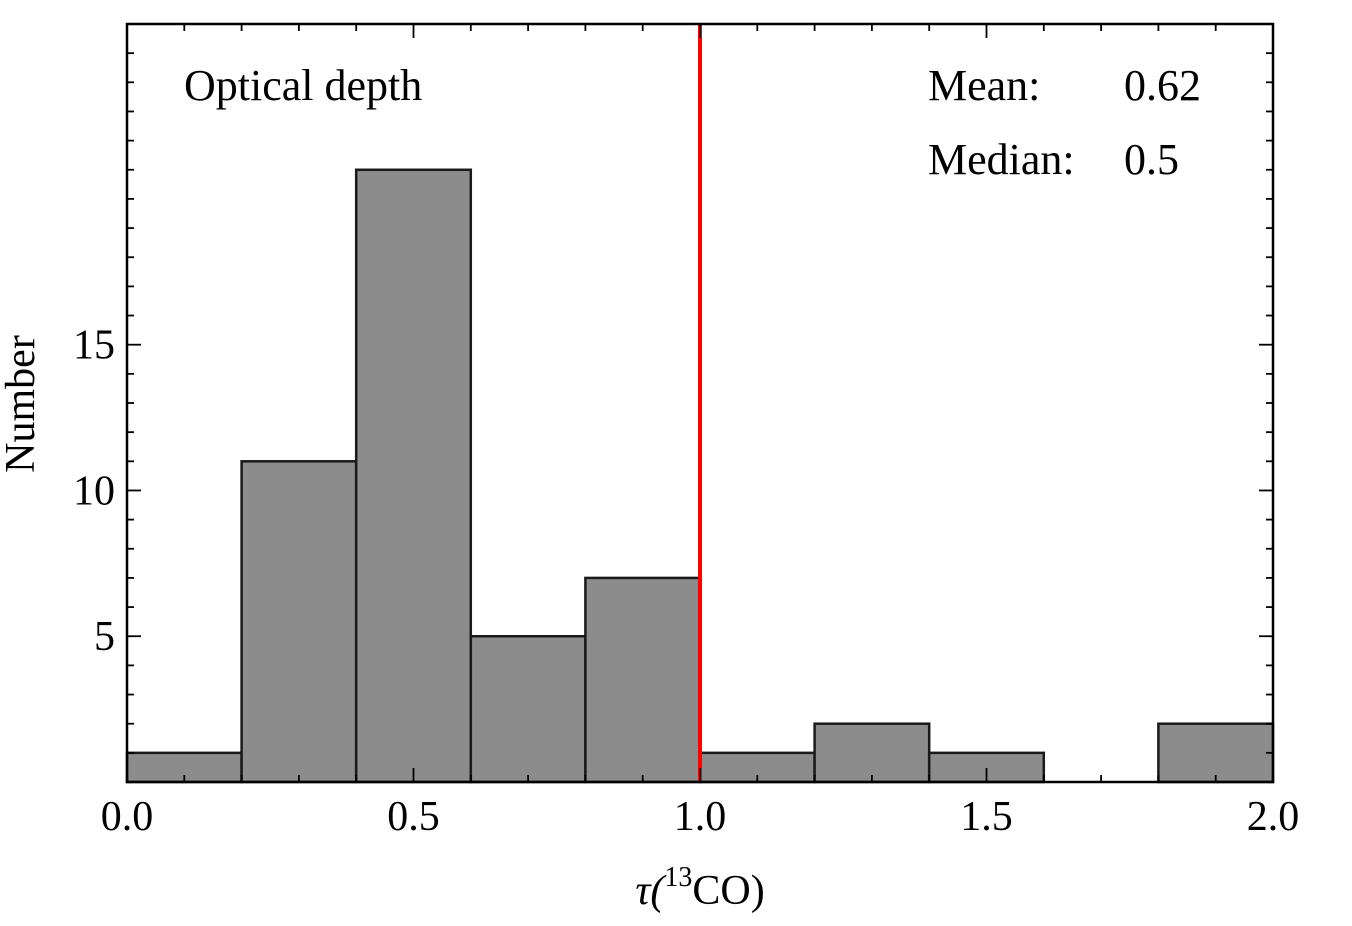 This screenshot has height=926, width=1352. Describe the element at coordinates (700, 817) in the screenshot. I see `x-tick-label: 1.0` at that location.